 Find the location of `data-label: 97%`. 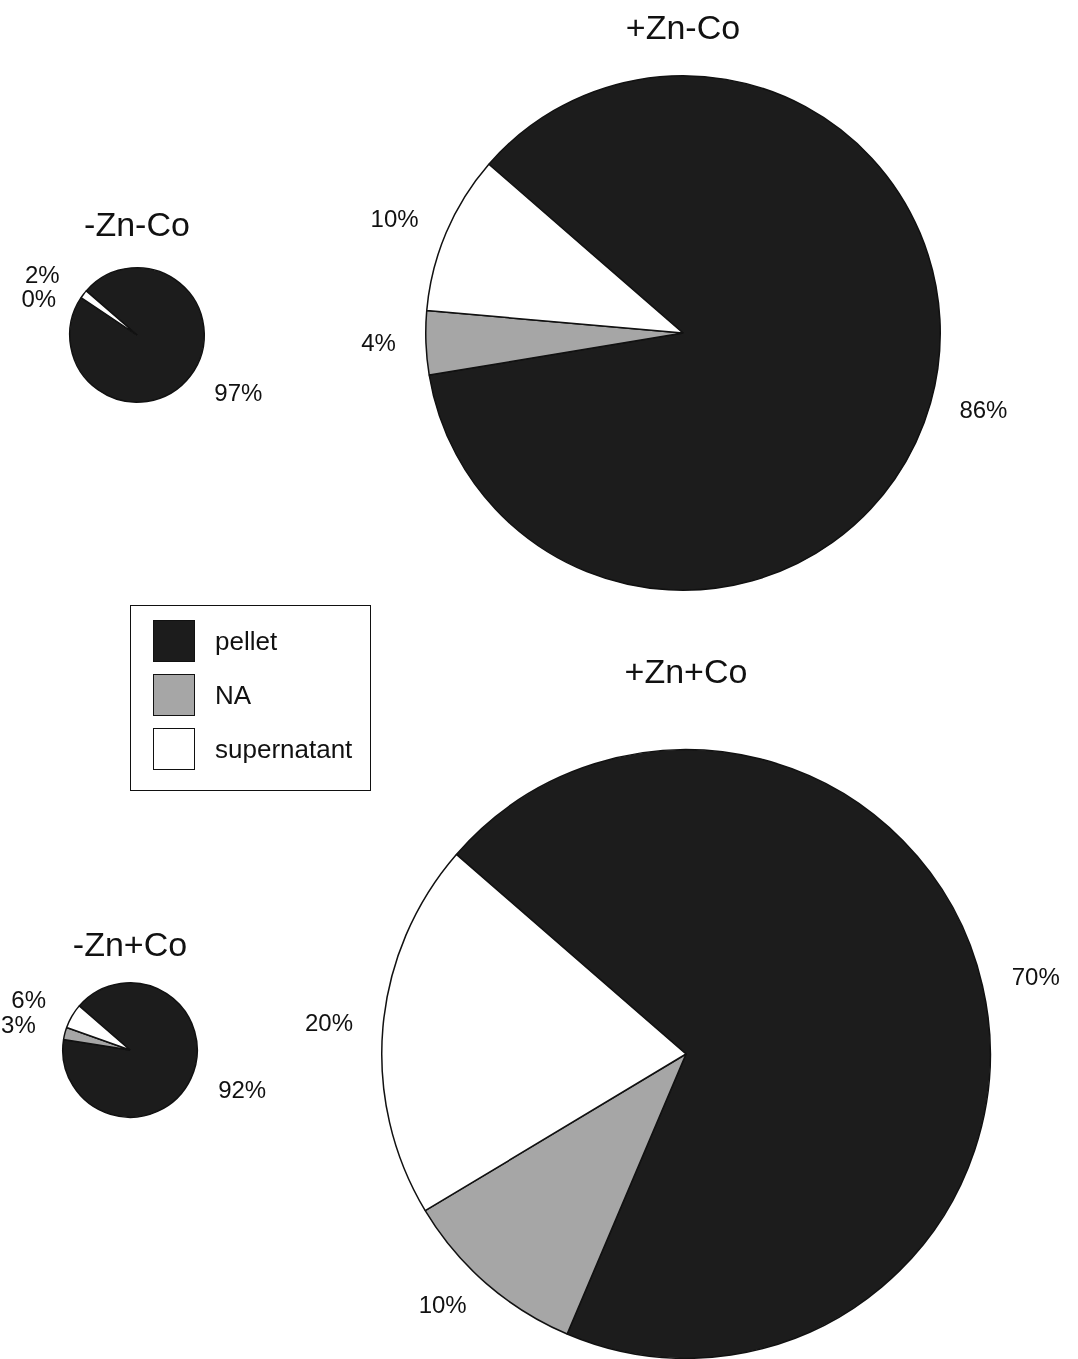

data-label: 97% is located at coordinates (238, 392).